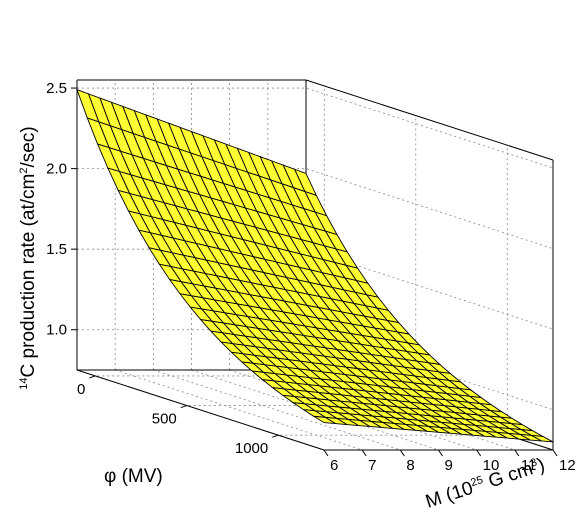 This screenshot has height=516, width=577. What do you see at coordinates (56, 249) in the screenshot?
I see `z-tick-label: 1.5` at bounding box center [56, 249].